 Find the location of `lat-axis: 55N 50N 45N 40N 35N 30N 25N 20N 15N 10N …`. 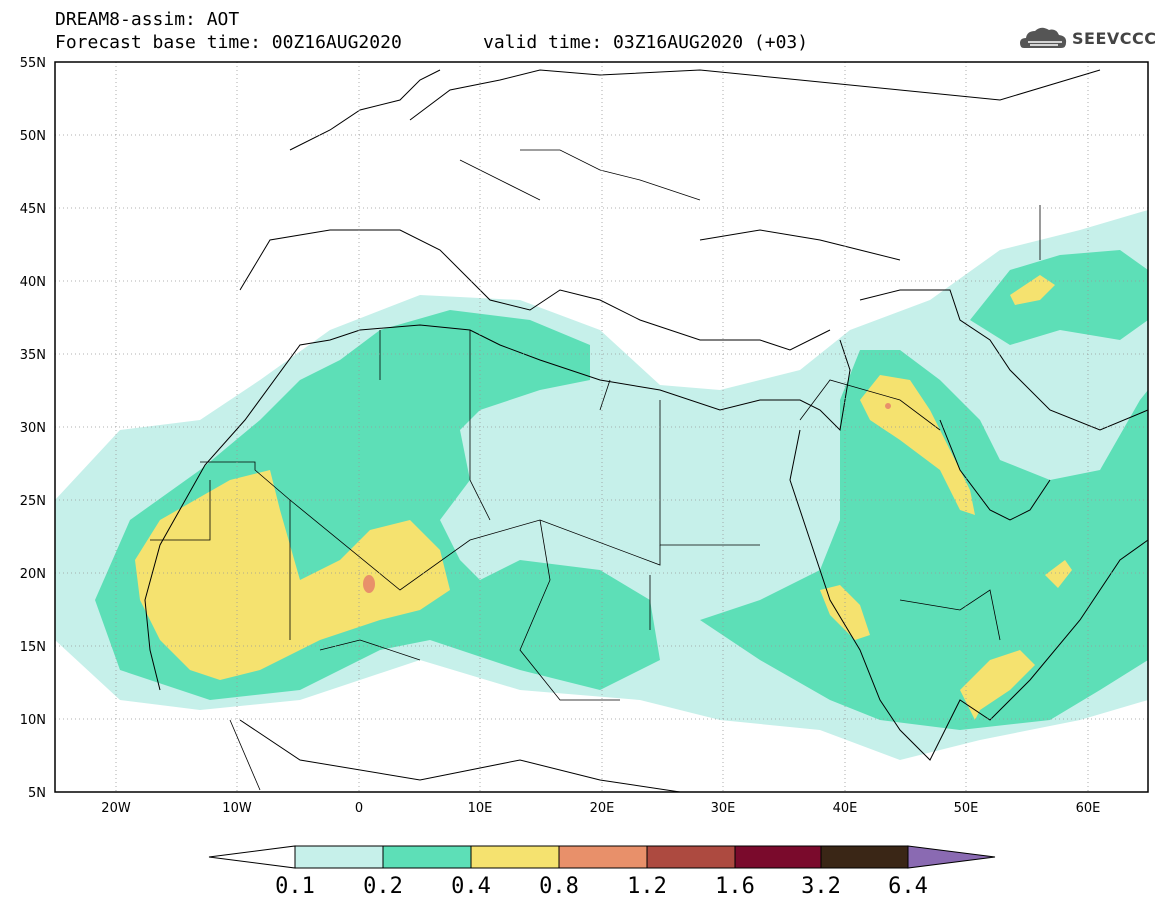

lat-axis: 55N 50N 45N 40N 35N 30N 25N 20N 15N 10N … is located at coordinates (33, 428).